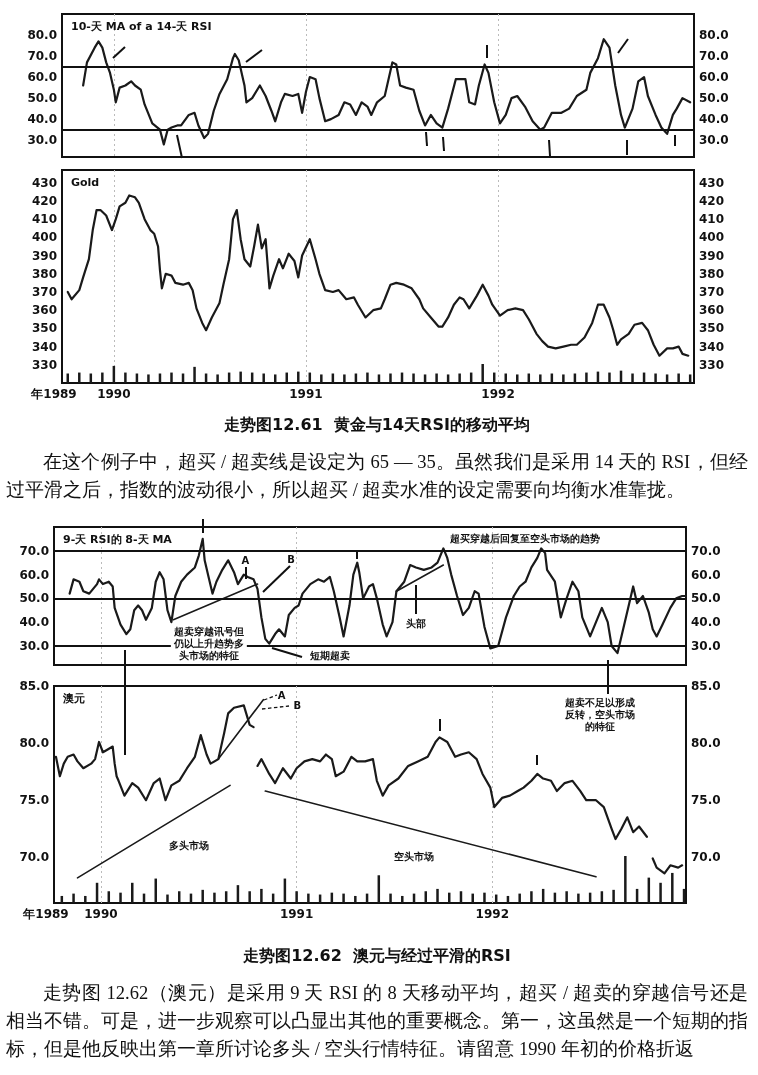  I want to click on y2-tick-label: 85.0, so click(706, 686).